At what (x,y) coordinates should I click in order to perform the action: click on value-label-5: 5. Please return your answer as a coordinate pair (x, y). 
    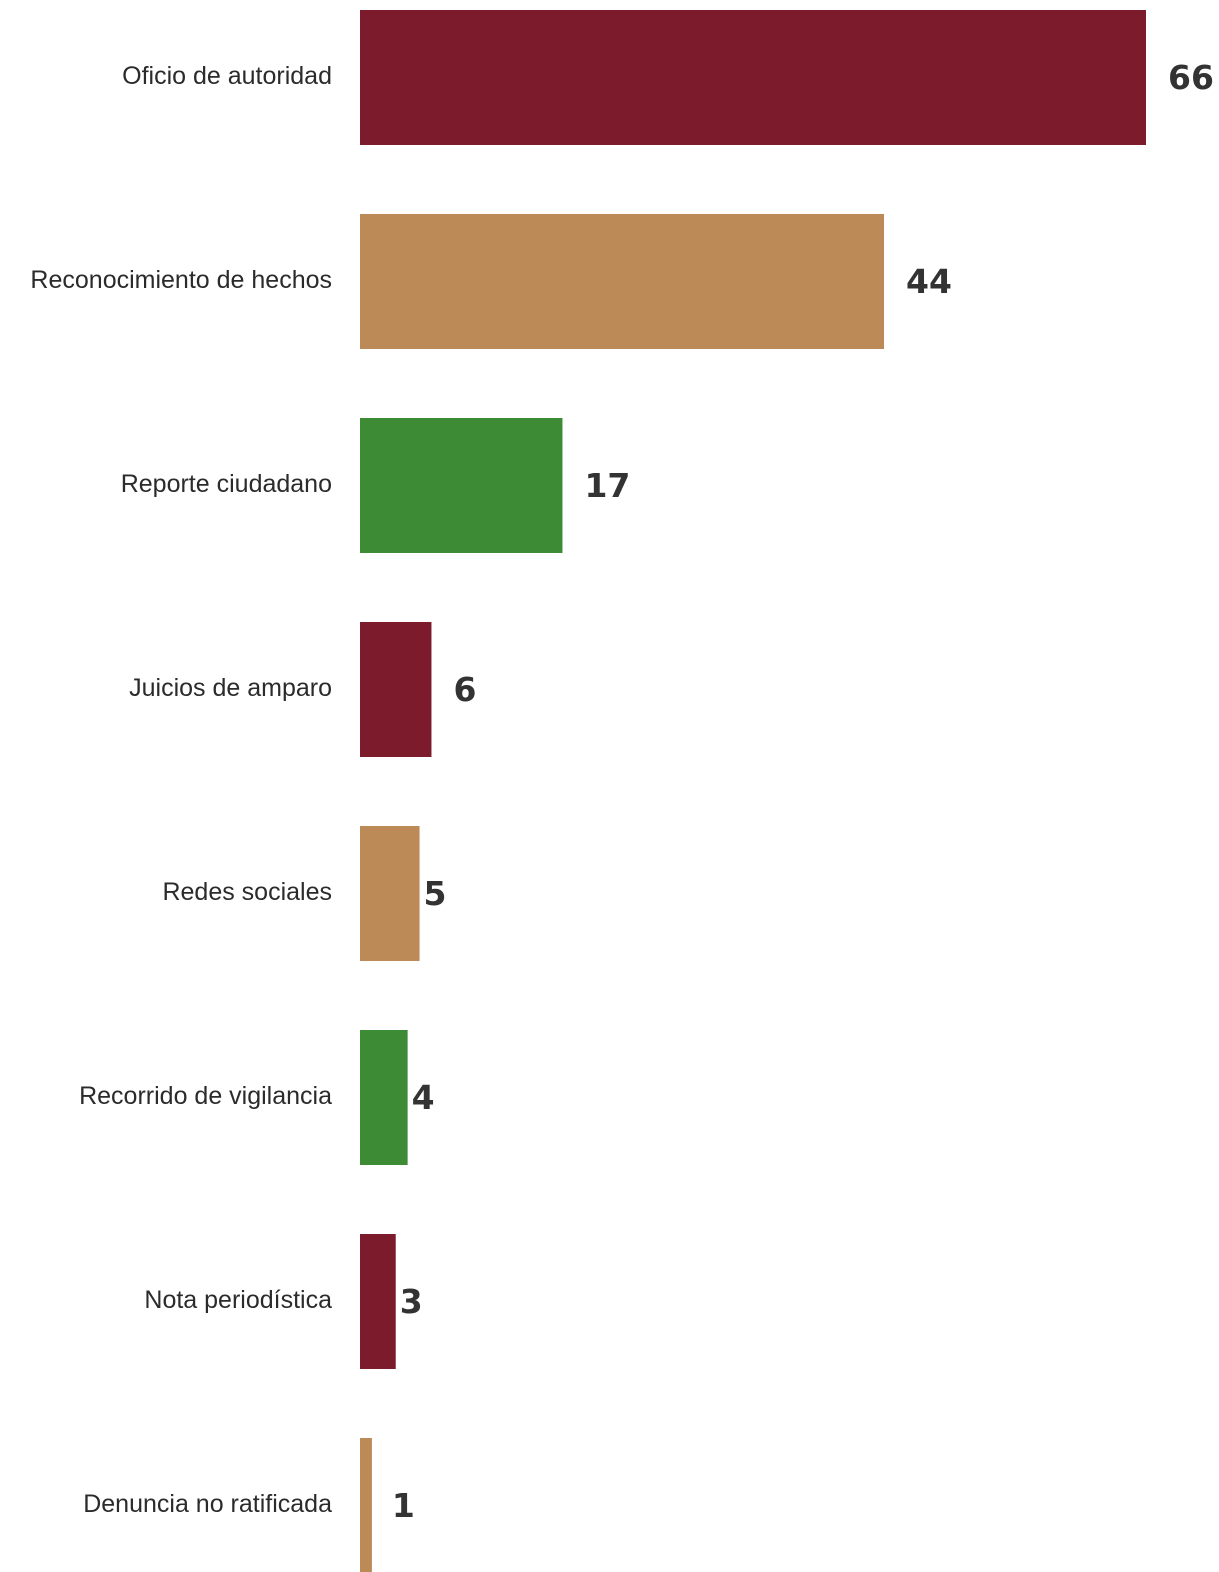
    Looking at the image, I should click on (435, 893).